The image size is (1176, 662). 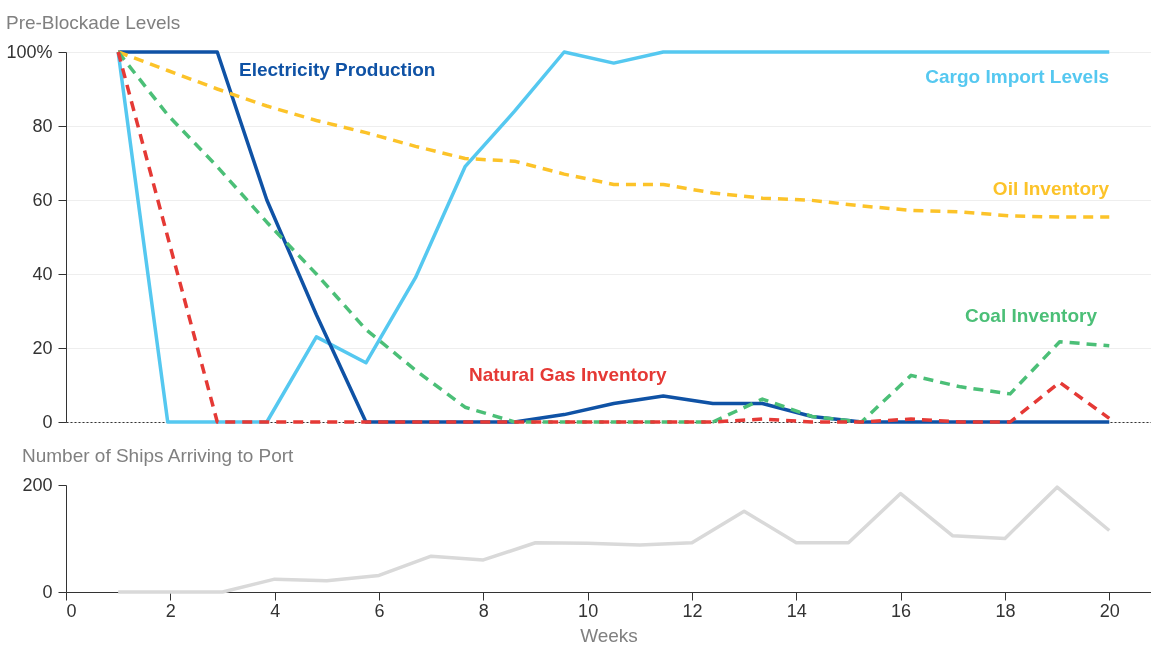 What do you see at coordinates (337, 69) in the screenshot?
I see `series-label: Electricity Production` at bounding box center [337, 69].